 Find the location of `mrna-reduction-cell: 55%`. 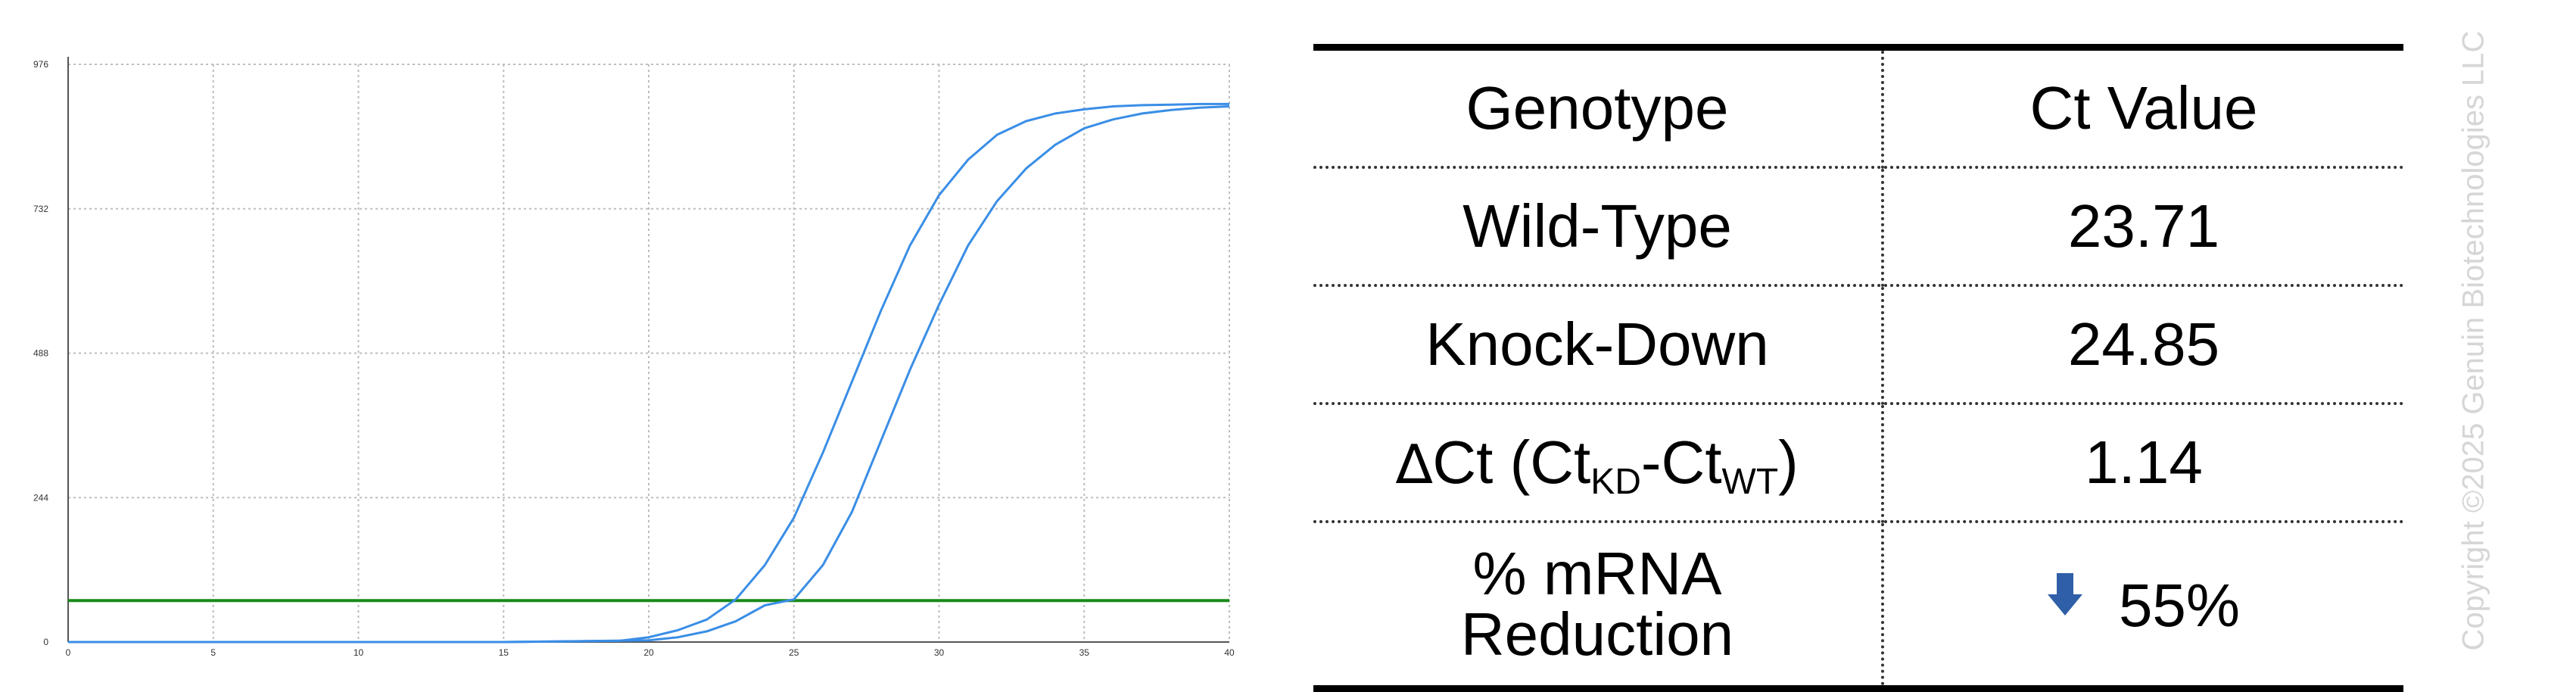

mrna-reduction-cell: 55% is located at coordinates (2143, 605).